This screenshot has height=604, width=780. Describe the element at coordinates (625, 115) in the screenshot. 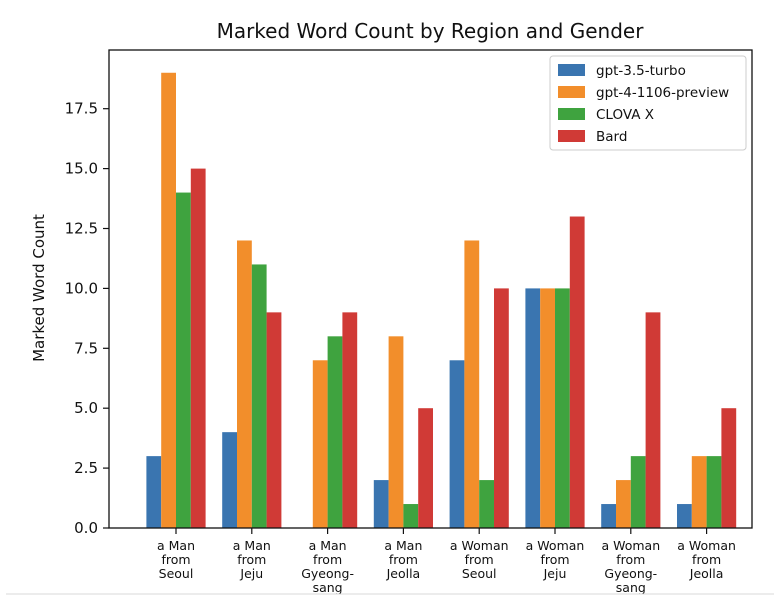

I see `legend-label: CLOVA X` at that location.